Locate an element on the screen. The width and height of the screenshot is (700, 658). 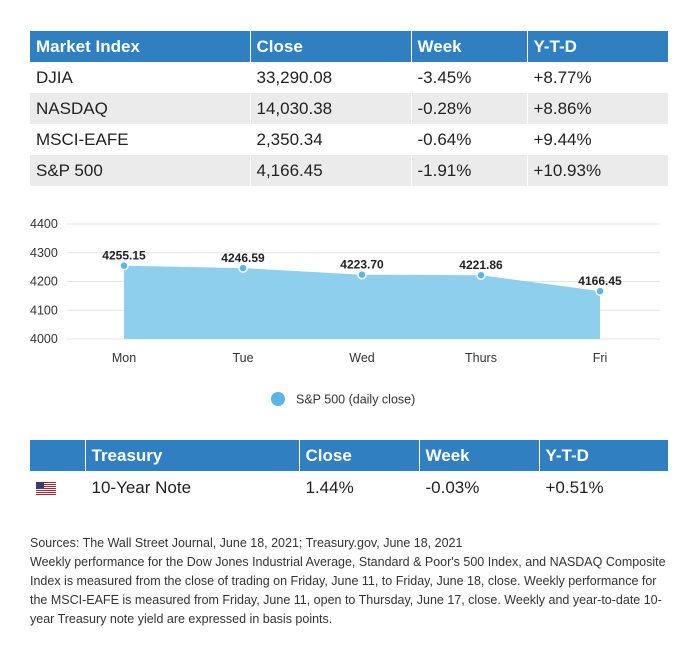
index-close: 14,030.38 is located at coordinates (331, 108).